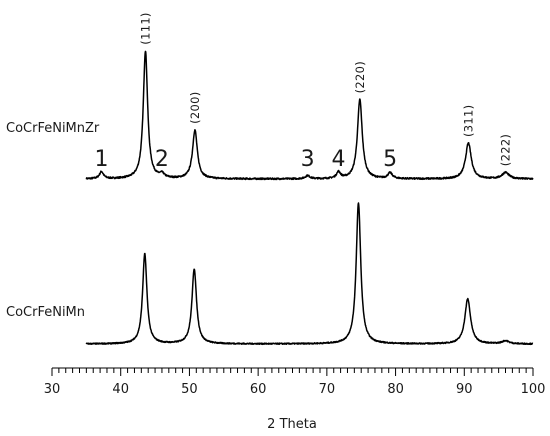  I want to click on hkl-label: (200), so click(195, 107).